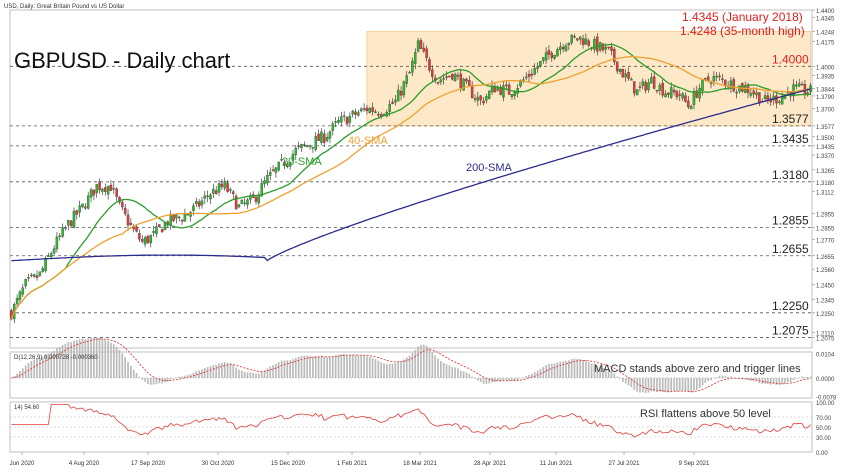 Image resolution: width=844 pixels, height=474 pixels. Describe the element at coordinates (825, 339) in the screenshot. I see `right-tick-label: 1.2075` at that location.